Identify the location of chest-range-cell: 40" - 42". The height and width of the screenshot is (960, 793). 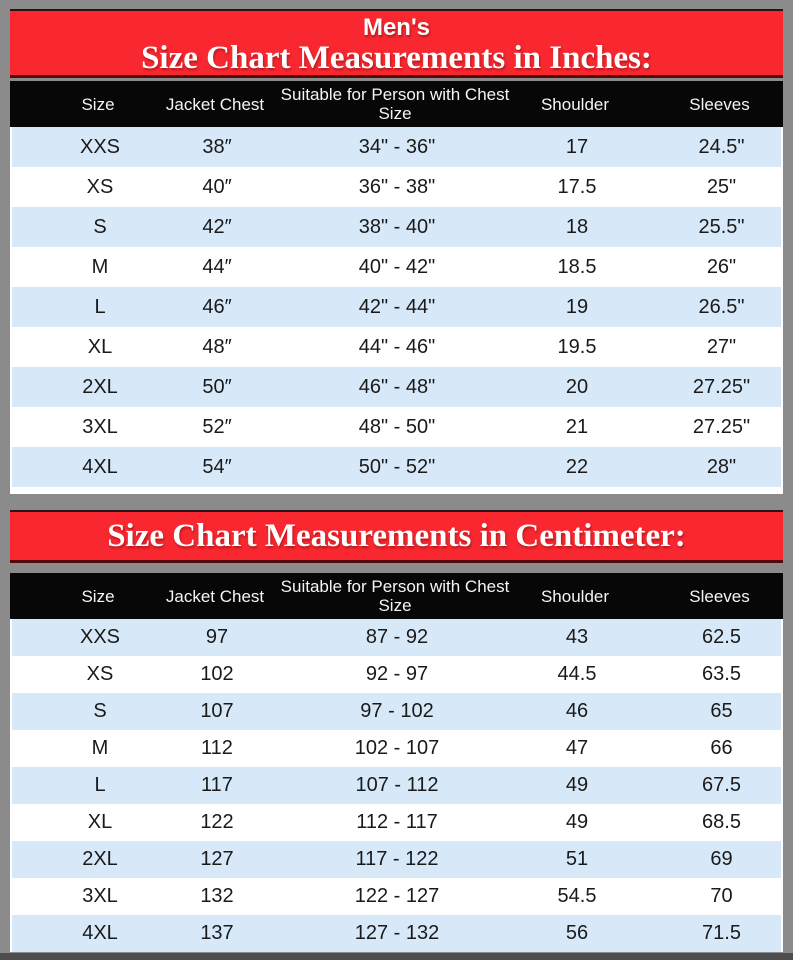
(397, 266).